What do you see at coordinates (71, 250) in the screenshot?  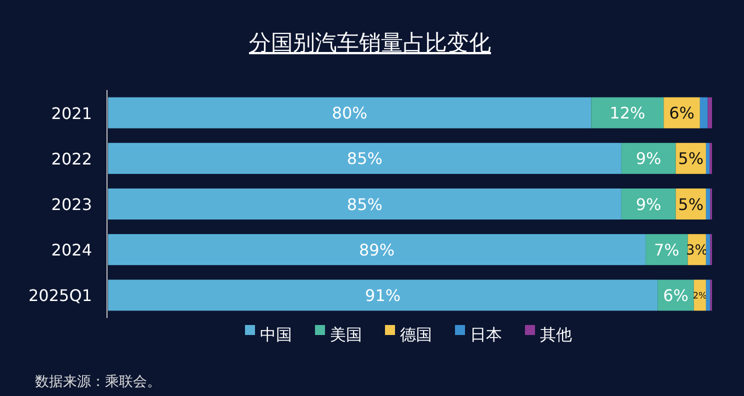 I see `y-tick-label: 2024` at bounding box center [71, 250].